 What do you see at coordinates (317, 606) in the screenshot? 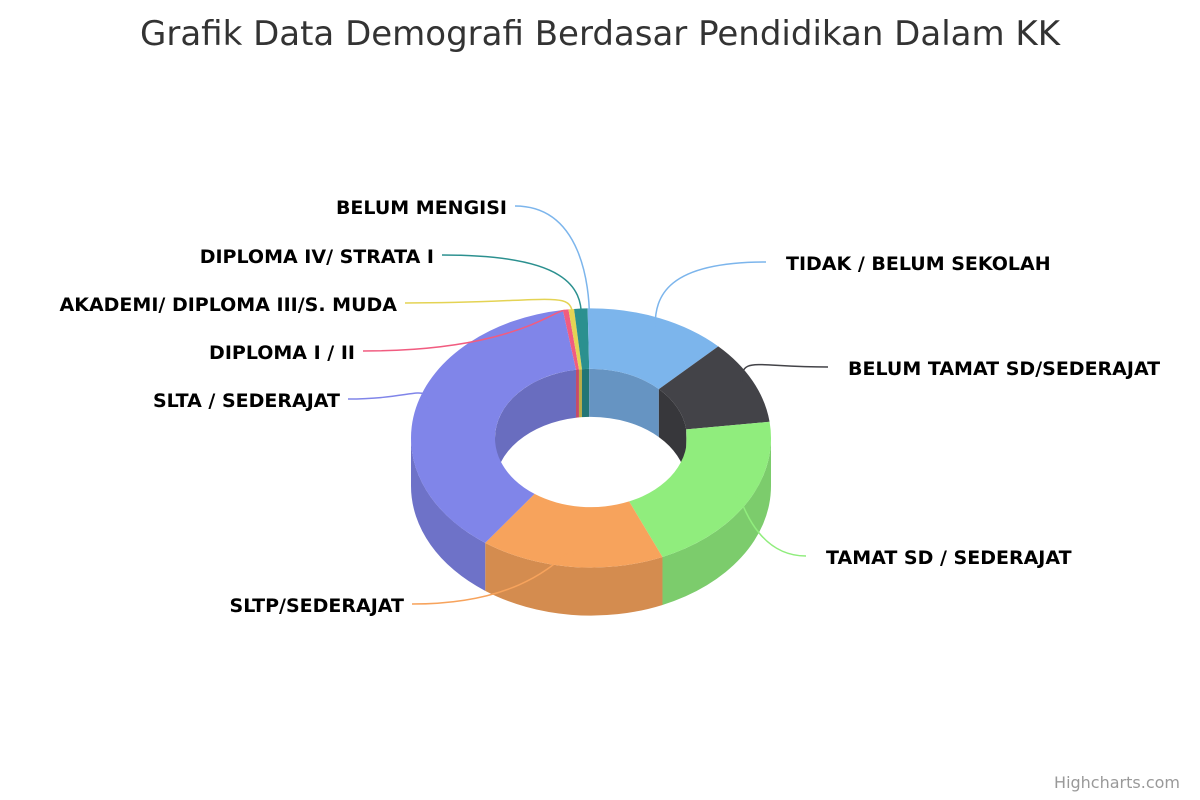
I see `data-label-4: SLTP/SEDERAJAT` at bounding box center [317, 606].